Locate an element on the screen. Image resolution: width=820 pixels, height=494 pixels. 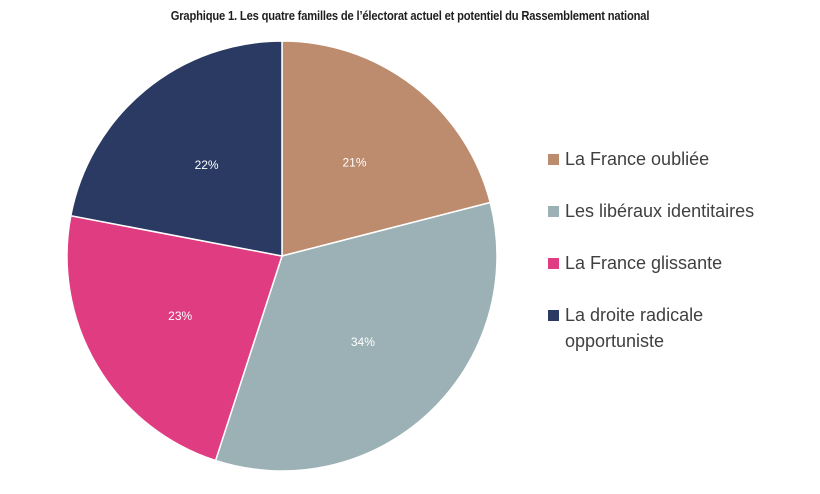
slice-value-label: 22% is located at coordinates (207, 165).